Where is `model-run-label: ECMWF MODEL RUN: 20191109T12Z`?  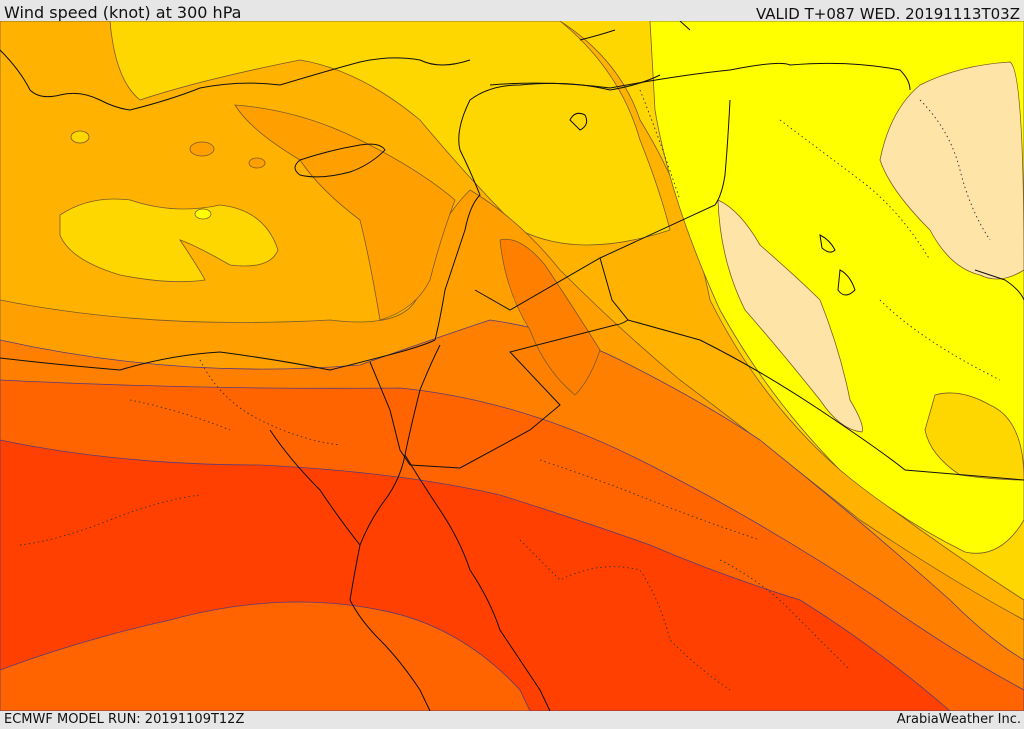 model-run-label: ECMWF MODEL RUN: 20191109T12Z is located at coordinates (124, 719).